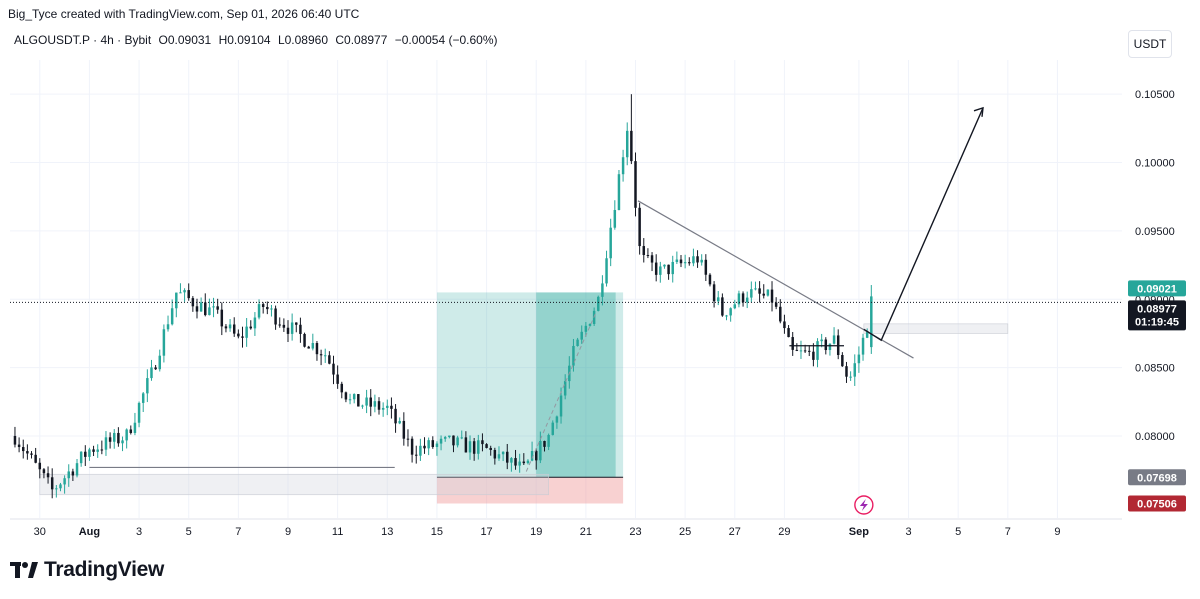 This screenshot has width=1200, height=599. I want to click on price-tag-label: 0.09021, so click(1157, 289).